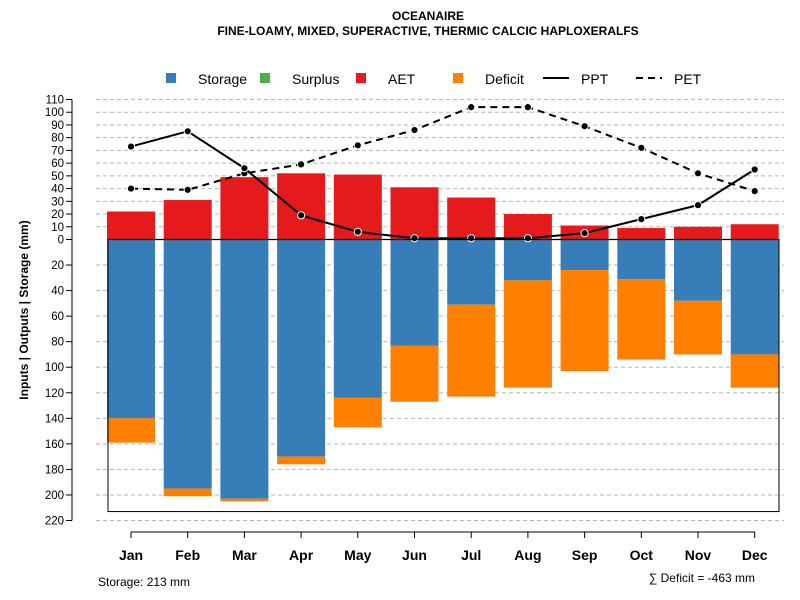 The height and width of the screenshot is (600, 800). What do you see at coordinates (54, 394) in the screenshot?
I see `y-tick-label: 120` at bounding box center [54, 394].